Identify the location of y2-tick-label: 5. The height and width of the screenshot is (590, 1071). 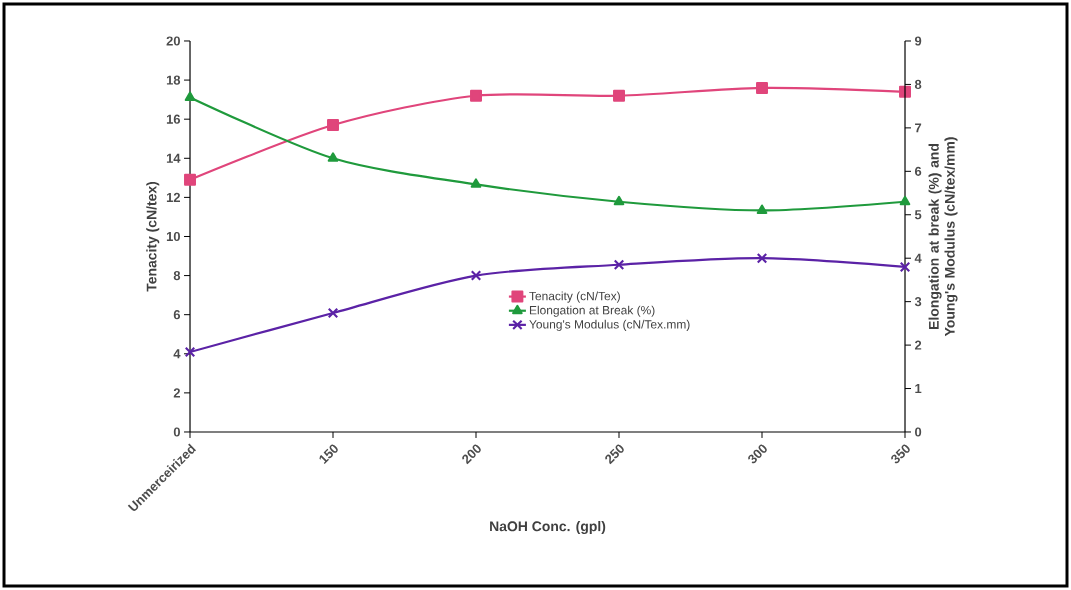
(918, 215).